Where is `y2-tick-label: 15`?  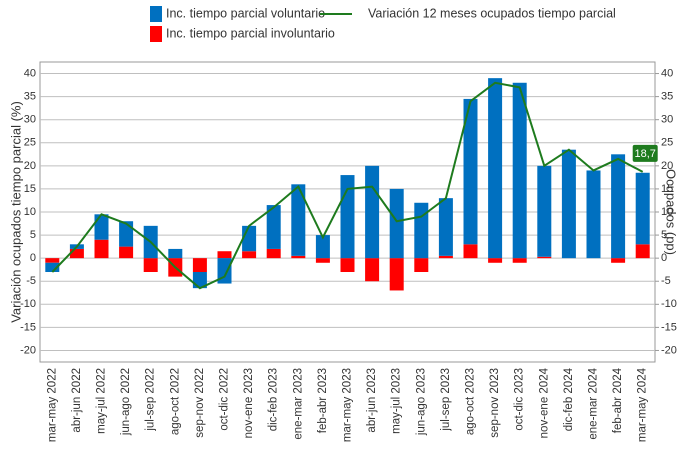
y2-tick-label: 15 is located at coordinates (667, 189).